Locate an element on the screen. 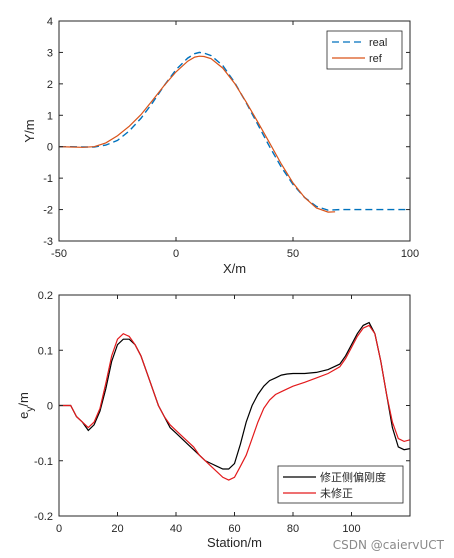  y-tick-label: 2 is located at coordinates (50, 85).